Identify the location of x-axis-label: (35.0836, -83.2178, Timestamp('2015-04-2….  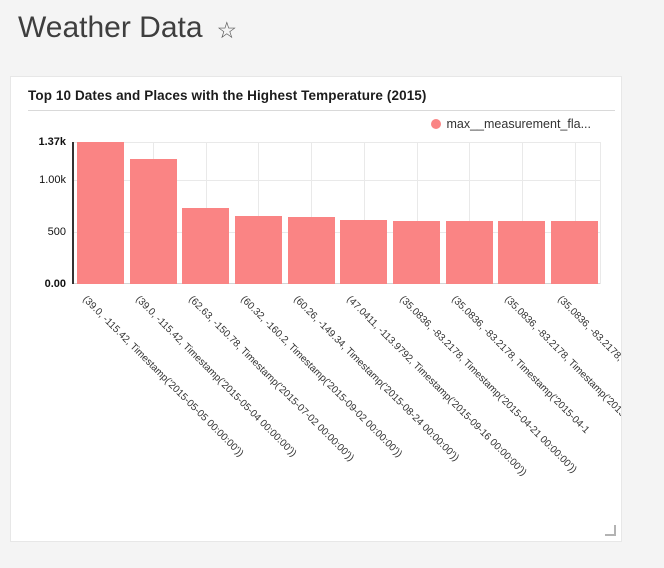
(487, 385).